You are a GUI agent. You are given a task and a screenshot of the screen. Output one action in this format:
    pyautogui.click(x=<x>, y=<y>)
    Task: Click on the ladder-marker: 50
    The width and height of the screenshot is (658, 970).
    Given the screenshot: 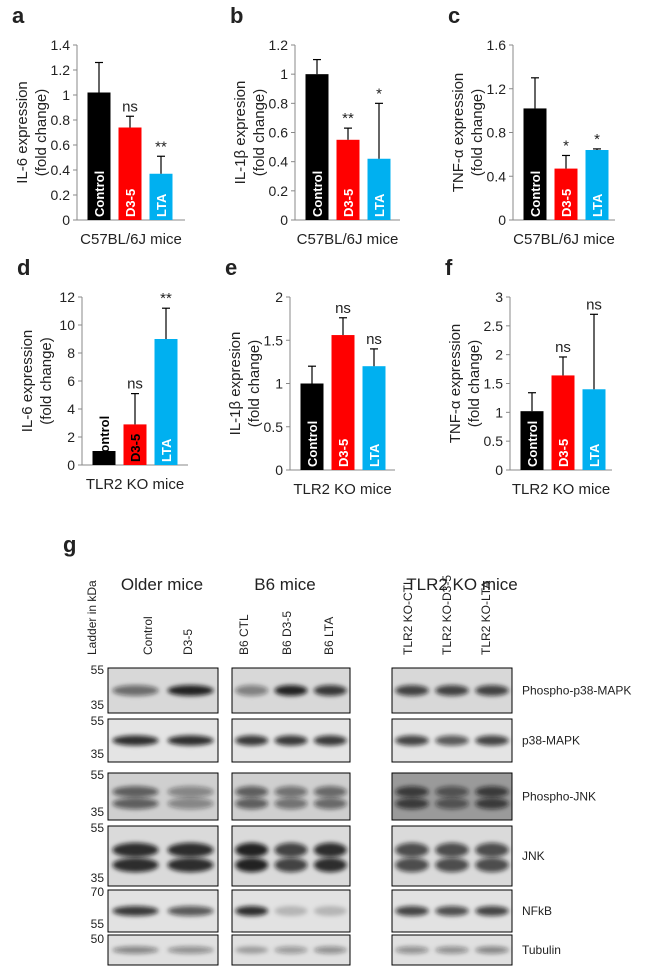 What is the action you would take?
    pyautogui.click(x=98, y=939)
    